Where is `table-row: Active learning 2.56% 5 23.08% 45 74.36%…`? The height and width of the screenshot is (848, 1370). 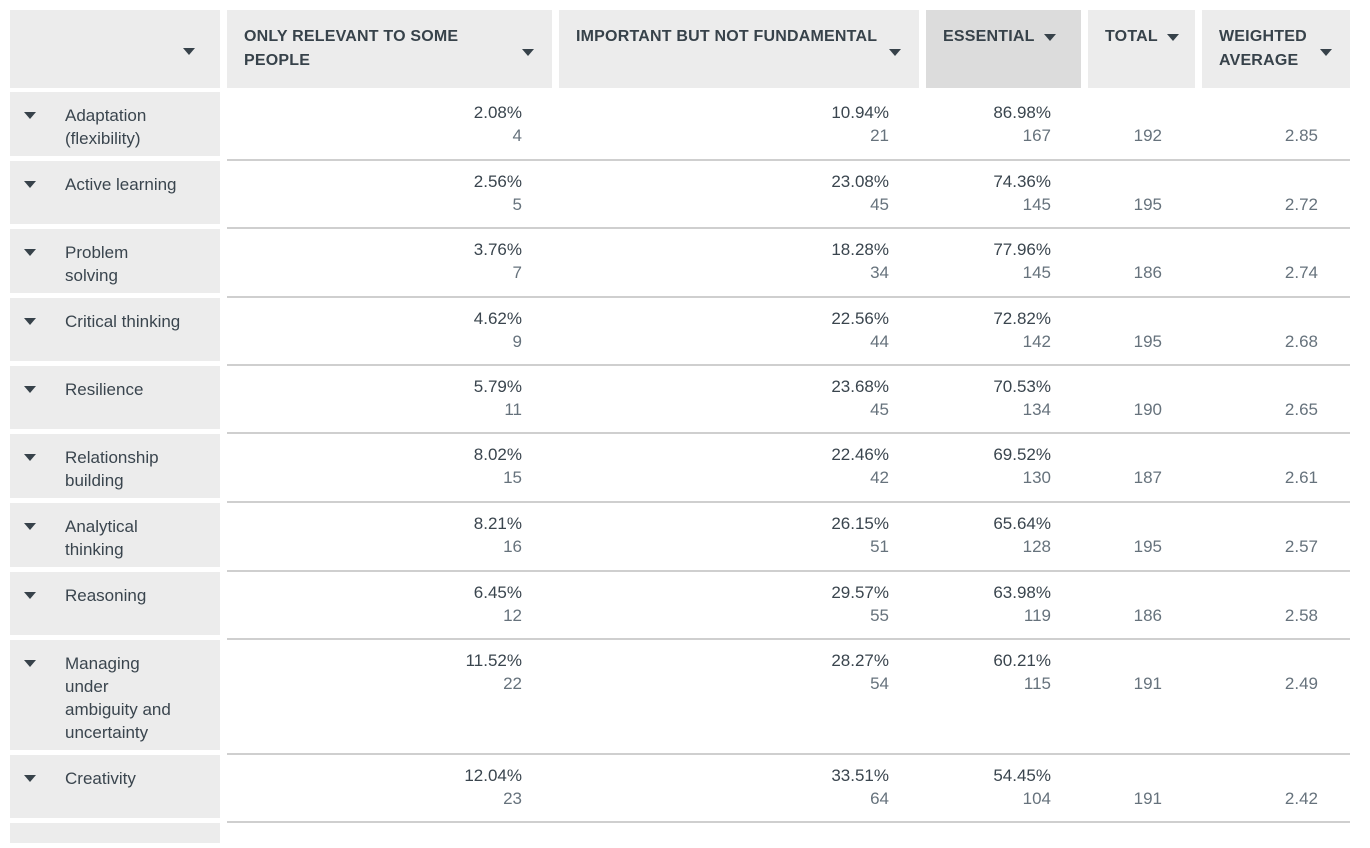 table-row: Active learning 2.56% 5 23.08% 45 74.36%… is located at coordinates (680, 195).